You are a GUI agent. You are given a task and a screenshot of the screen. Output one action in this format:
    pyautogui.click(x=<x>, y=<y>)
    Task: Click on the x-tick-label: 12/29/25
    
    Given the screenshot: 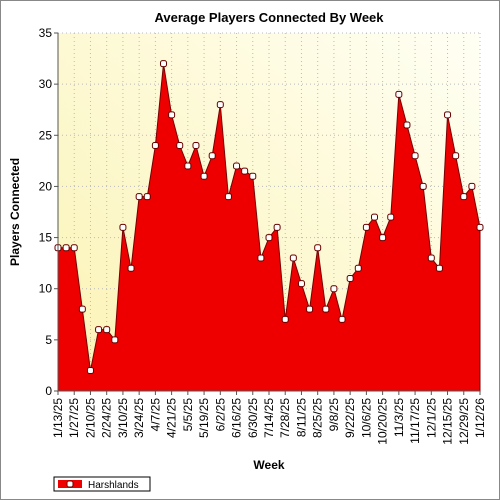 What is the action you would take?
    pyautogui.click(x=464, y=421)
    